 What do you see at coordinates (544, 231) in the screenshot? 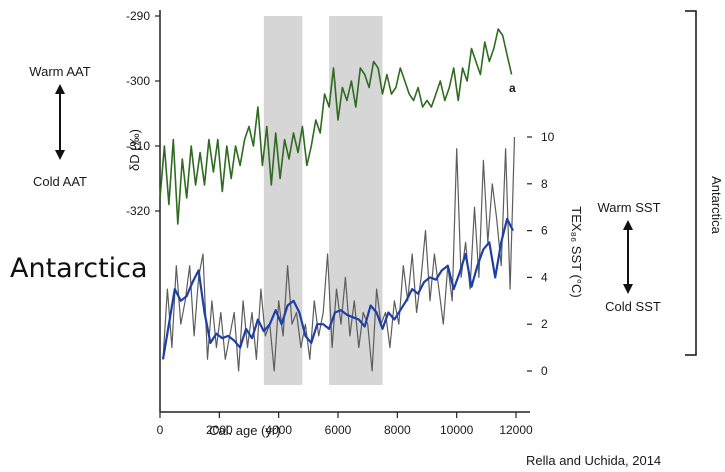
I see `y-right-tick-label-6: 6` at bounding box center [544, 231].